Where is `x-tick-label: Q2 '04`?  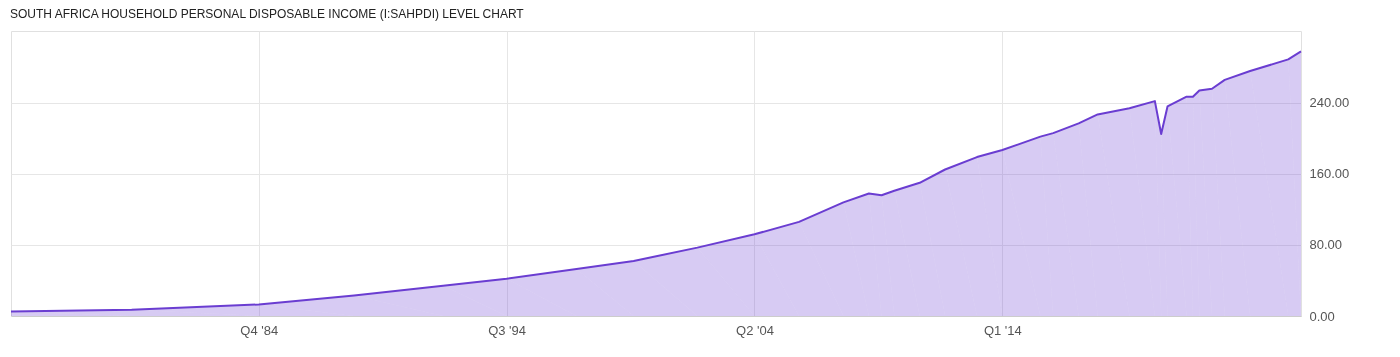
x-tick-label: Q2 '04 is located at coordinates (755, 330).